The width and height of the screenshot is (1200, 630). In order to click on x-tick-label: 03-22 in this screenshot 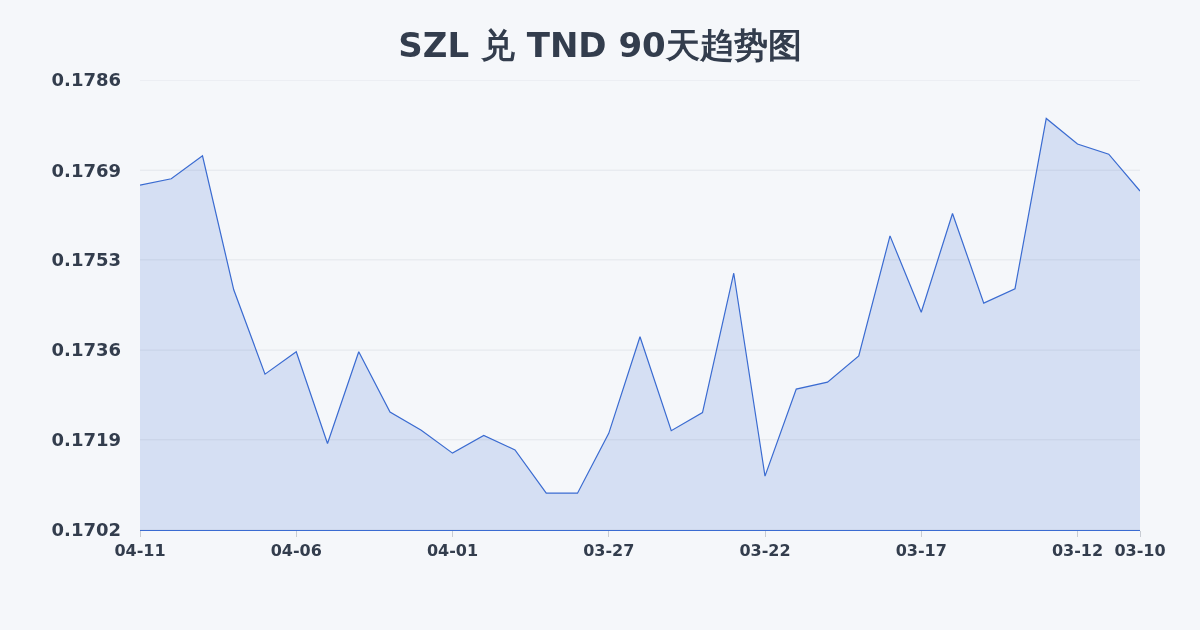, I will do `click(765, 551)`.